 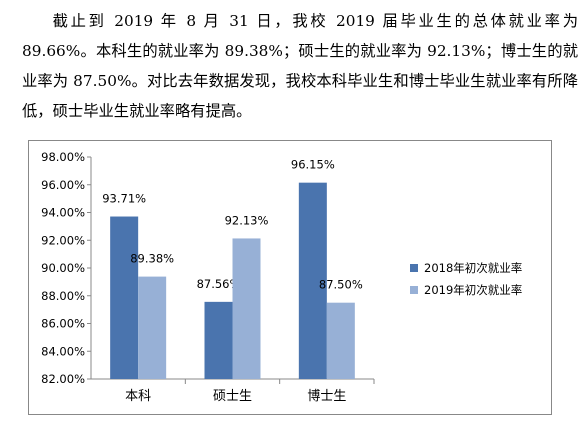 What do you see at coordinates (473, 290) in the screenshot?
I see `legend-label-2019: 2019年初次就业率` at bounding box center [473, 290].